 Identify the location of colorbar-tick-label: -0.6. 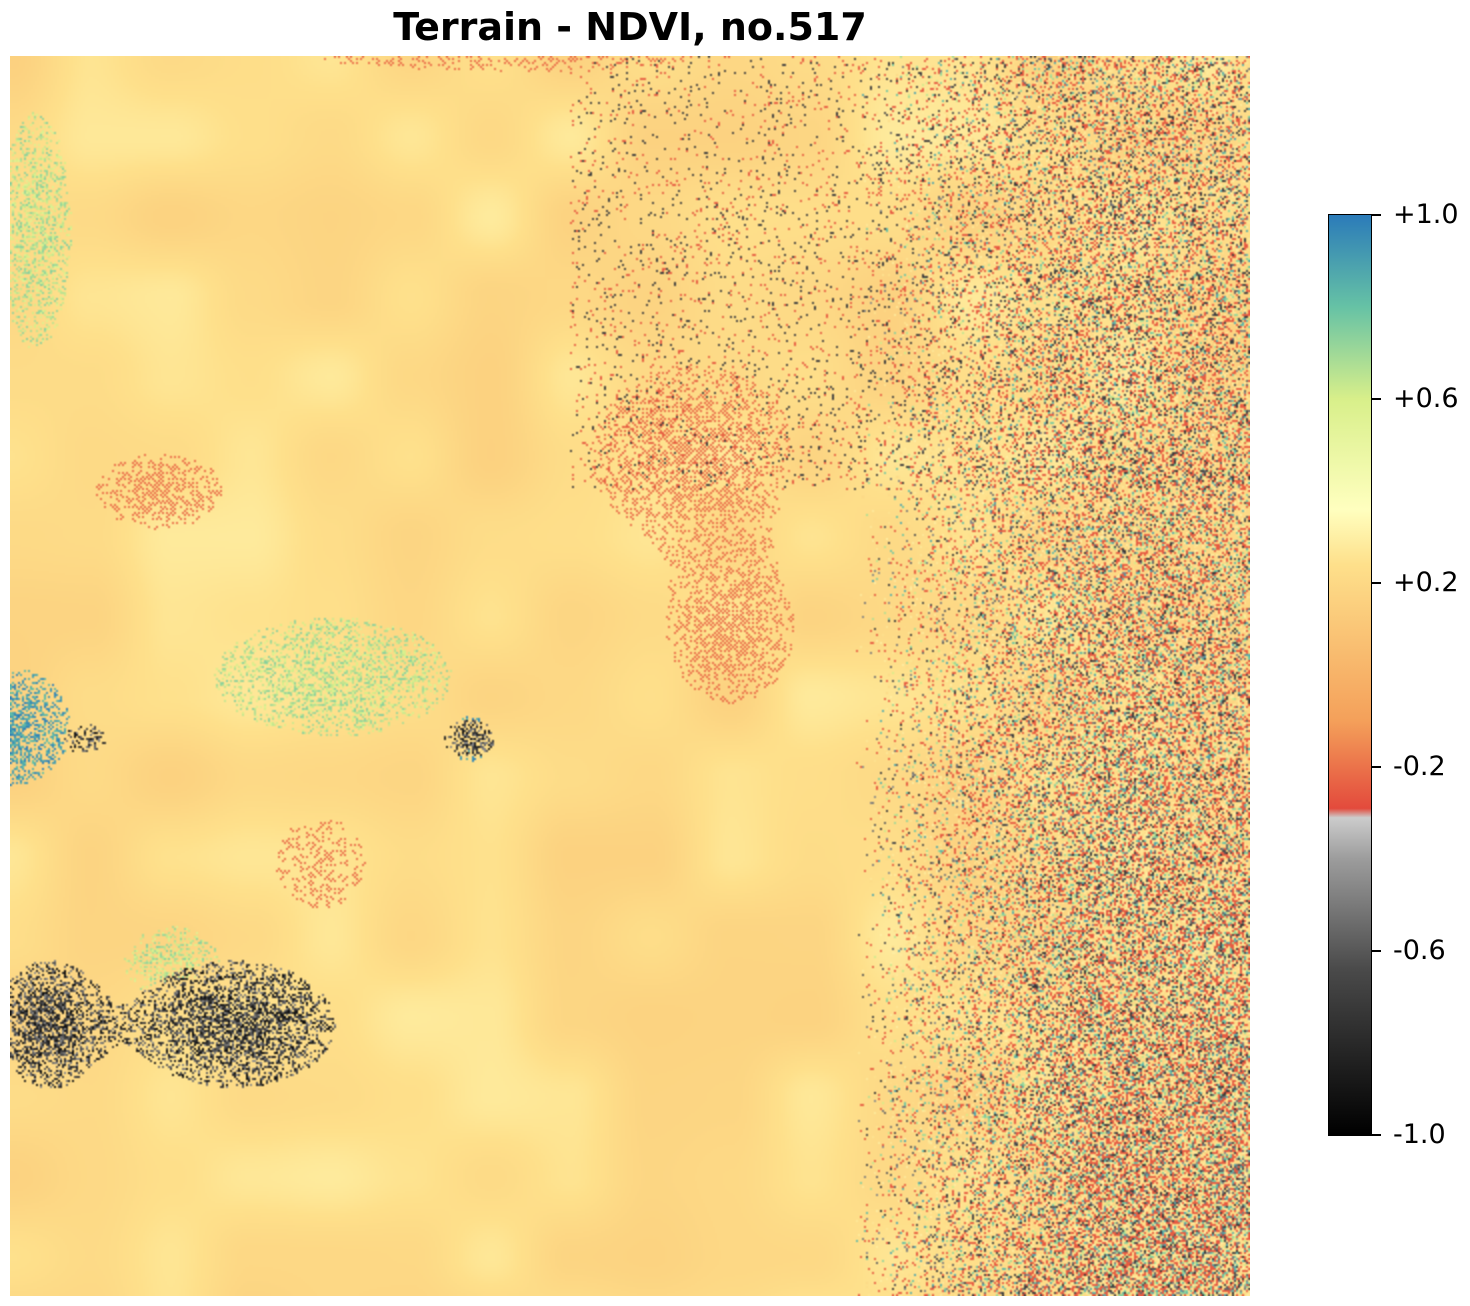
(1419, 951).